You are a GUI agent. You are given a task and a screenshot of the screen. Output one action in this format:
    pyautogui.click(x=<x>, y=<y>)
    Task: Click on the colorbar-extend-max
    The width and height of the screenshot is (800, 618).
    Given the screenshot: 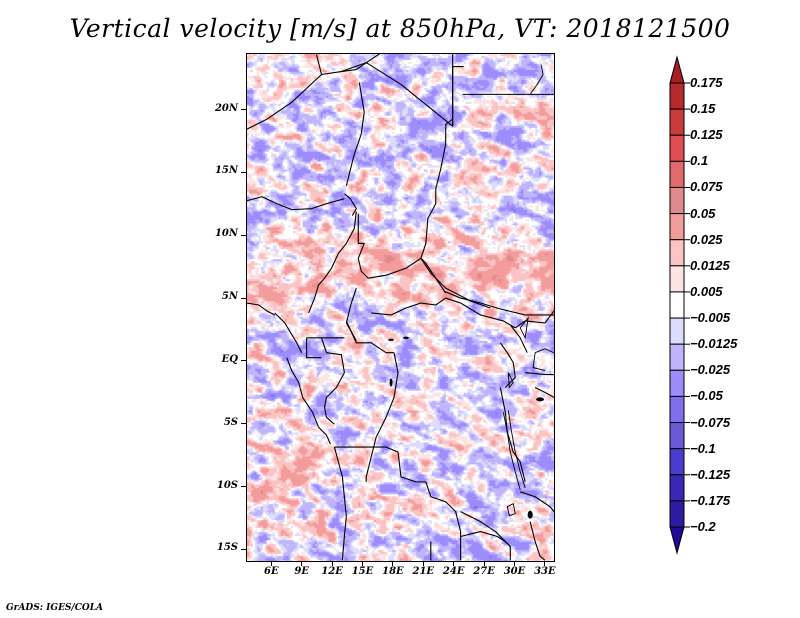 What is the action you would take?
    pyautogui.click(x=677, y=69)
    